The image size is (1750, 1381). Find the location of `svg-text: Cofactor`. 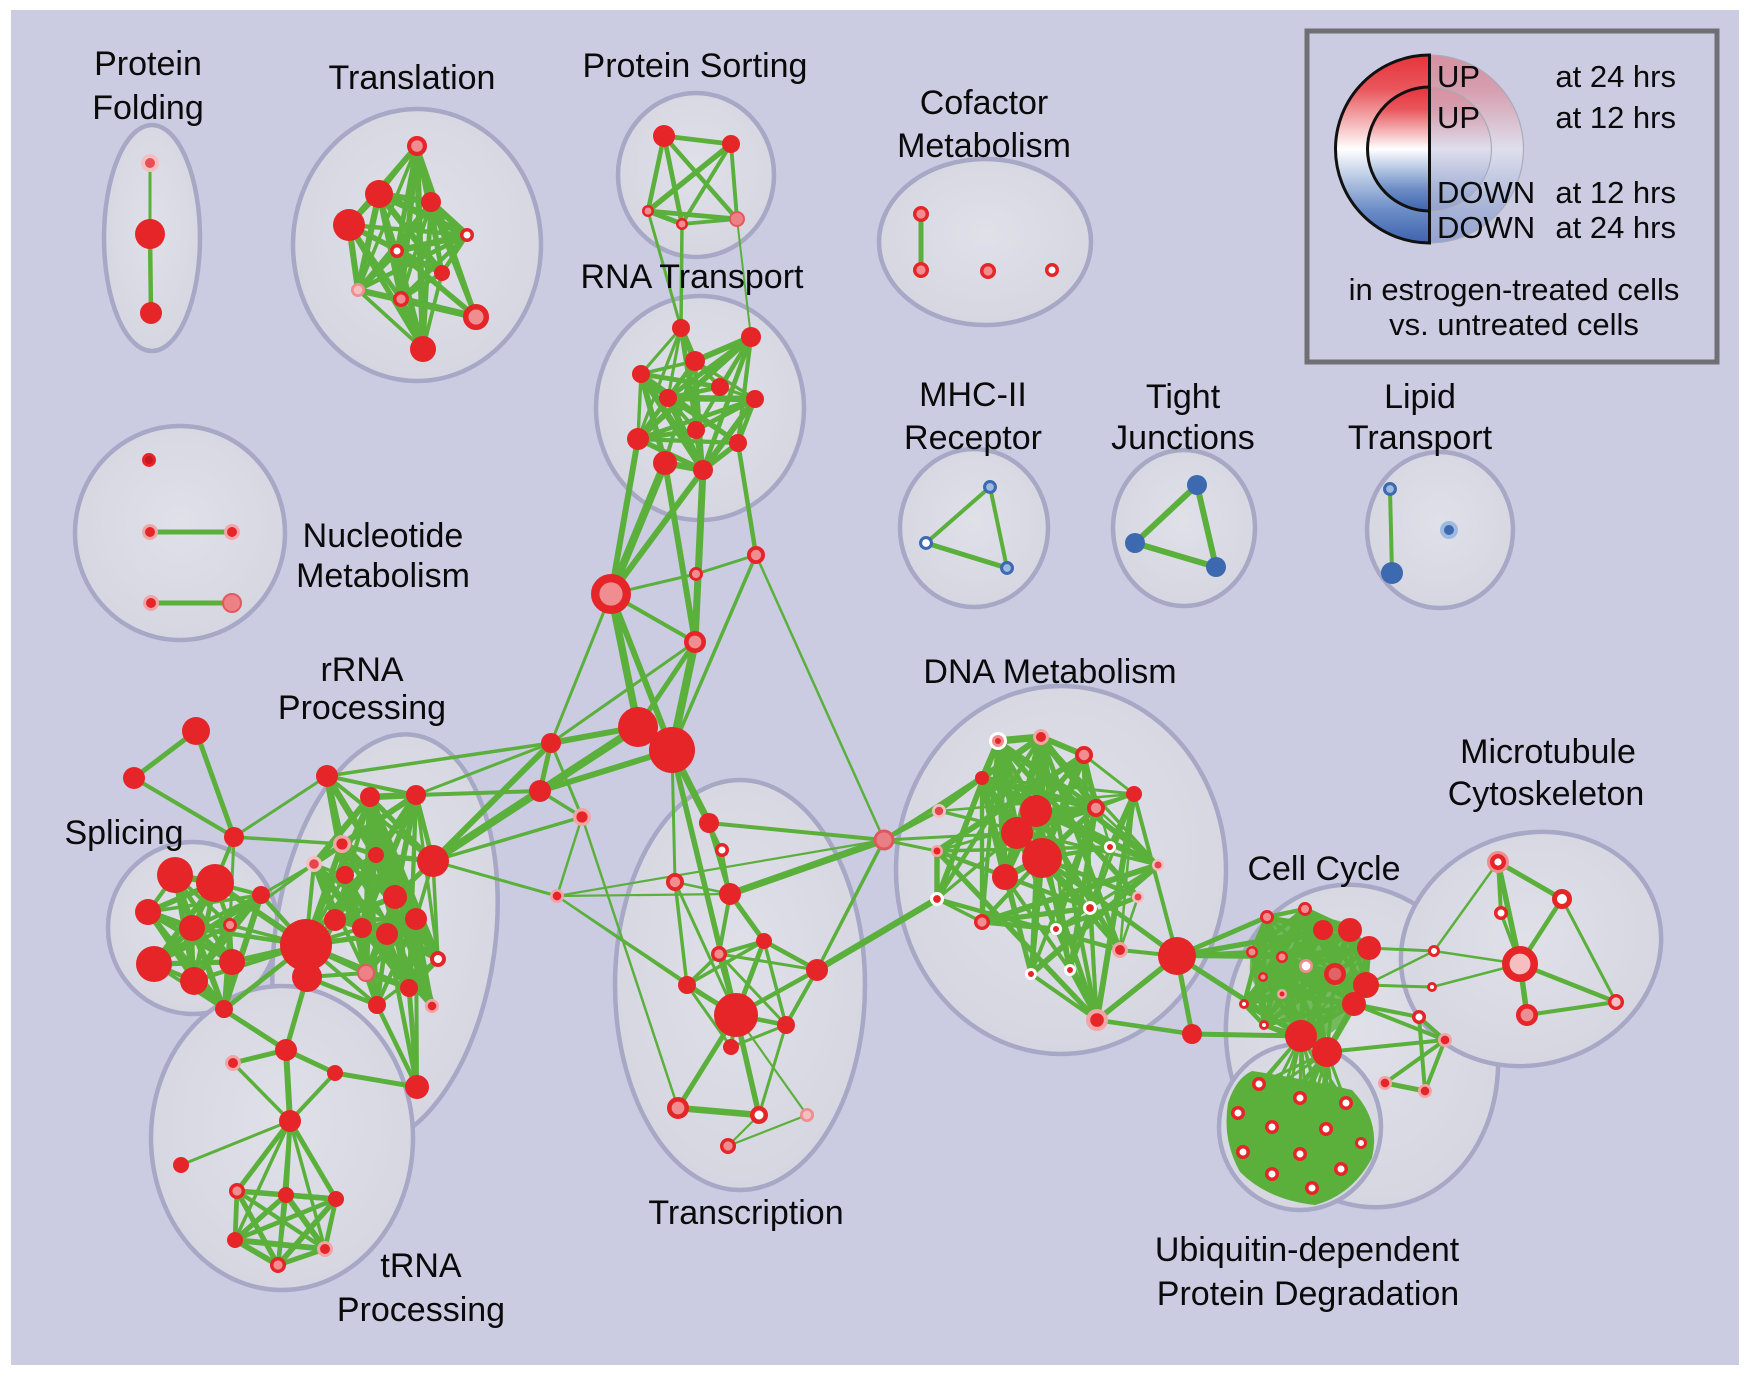

svg-text: Cofactor is located at coordinates (984, 103).